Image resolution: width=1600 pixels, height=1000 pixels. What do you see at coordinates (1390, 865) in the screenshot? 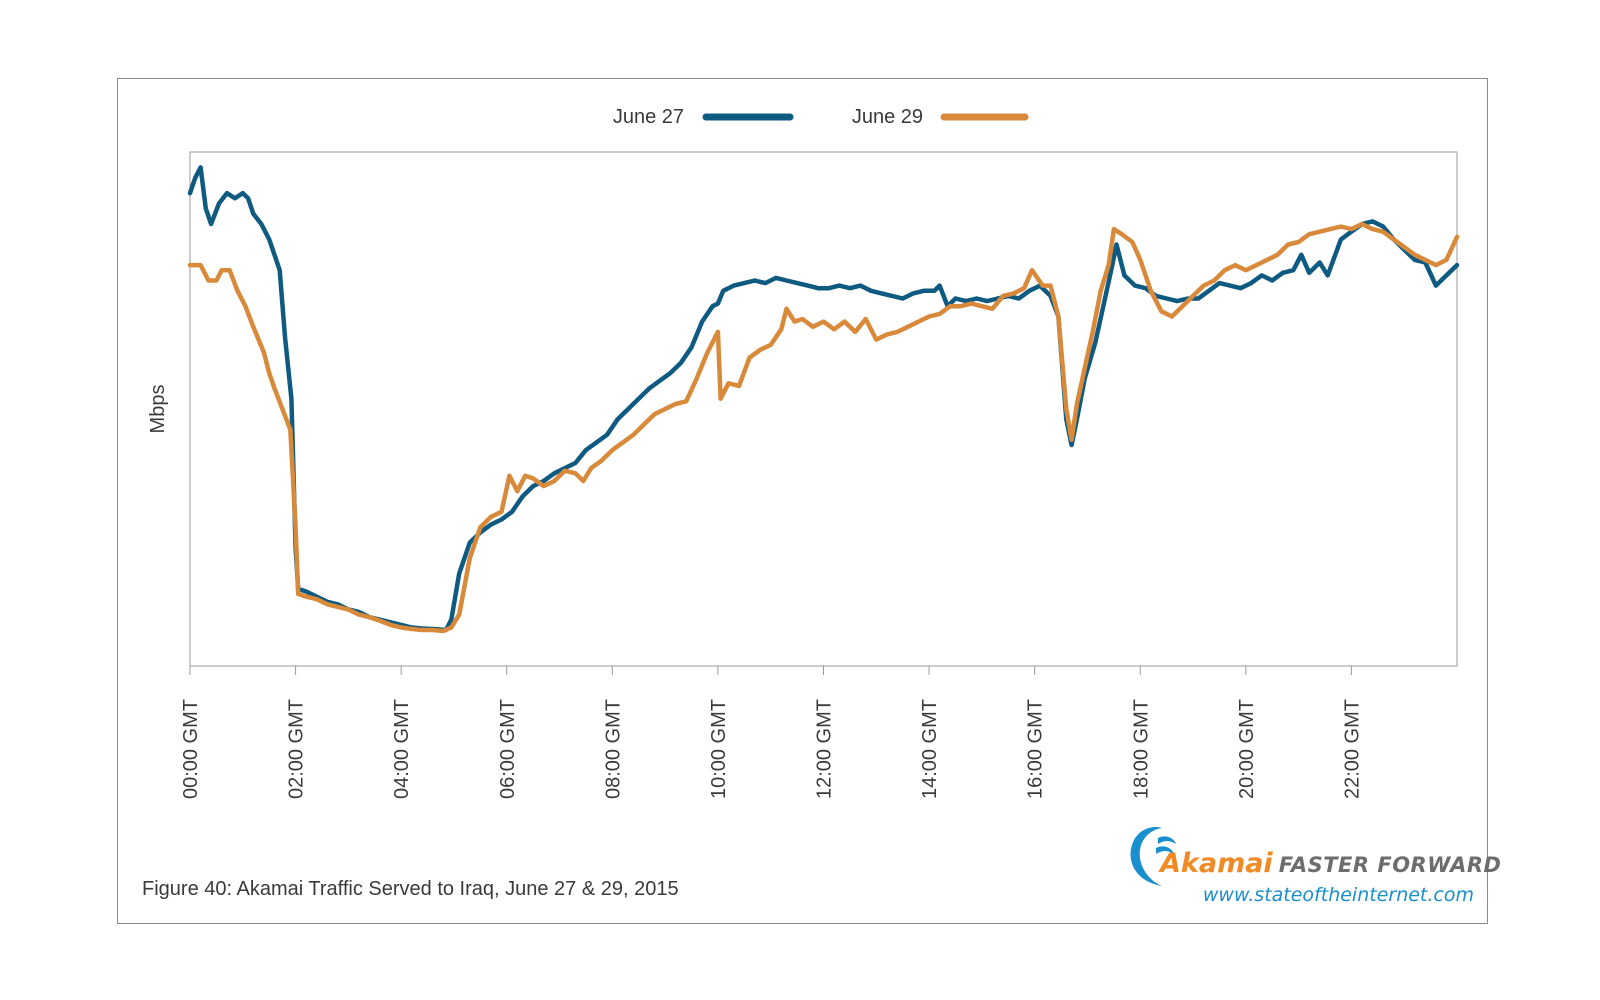
I see `logo-tagline: FASTER FORWARD` at bounding box center [1390, 865].